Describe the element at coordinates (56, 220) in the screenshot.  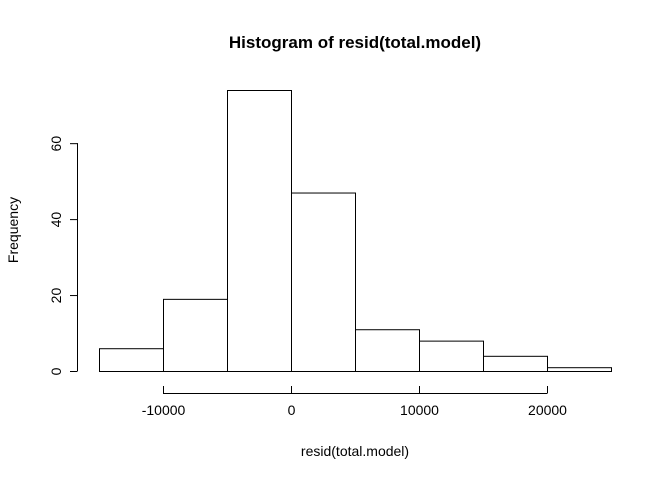
I see `y-tick-label: 40` at that location.